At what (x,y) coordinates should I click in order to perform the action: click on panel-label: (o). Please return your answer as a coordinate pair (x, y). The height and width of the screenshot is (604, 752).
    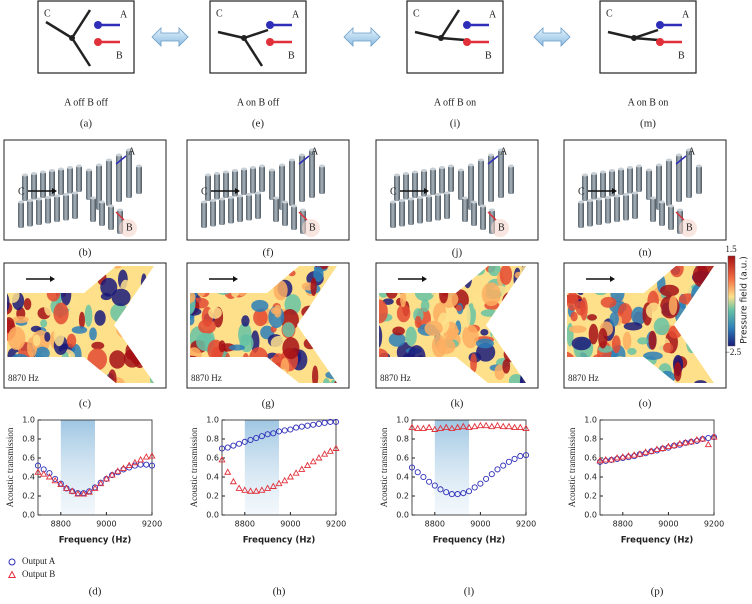
    Looking at the image, I should click on (645, 404).